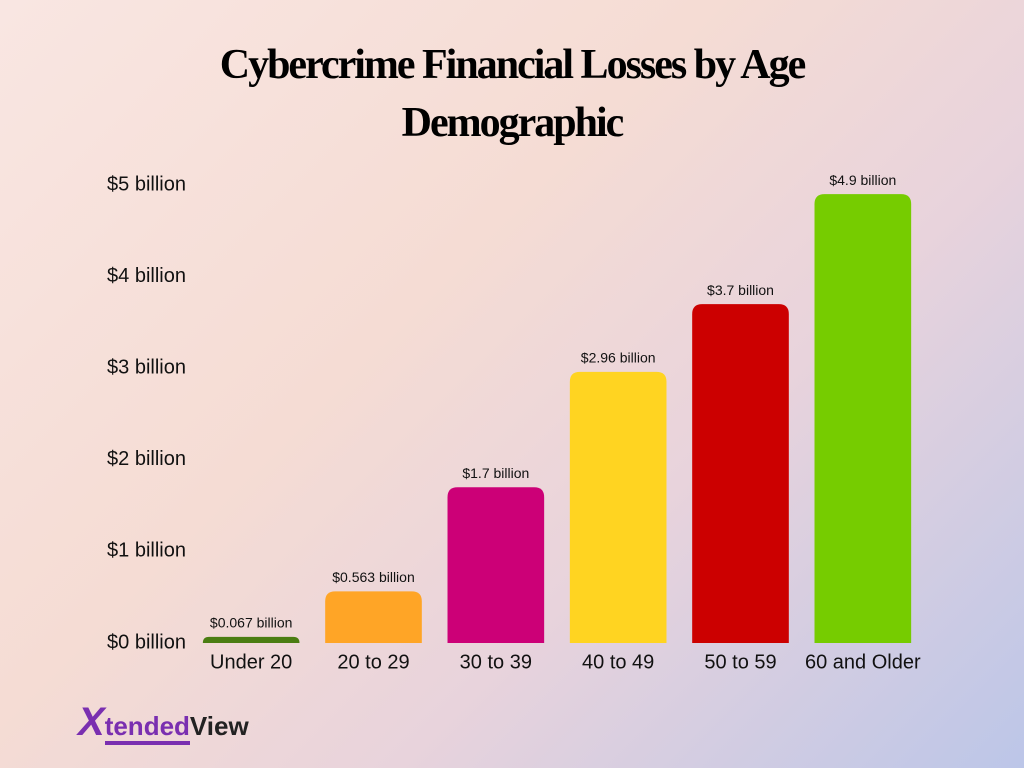  What do you see at coordinates (146, 276) in the screenshot?
I see `y-tick-label: $4 billion` at bounding box center [146, 276].